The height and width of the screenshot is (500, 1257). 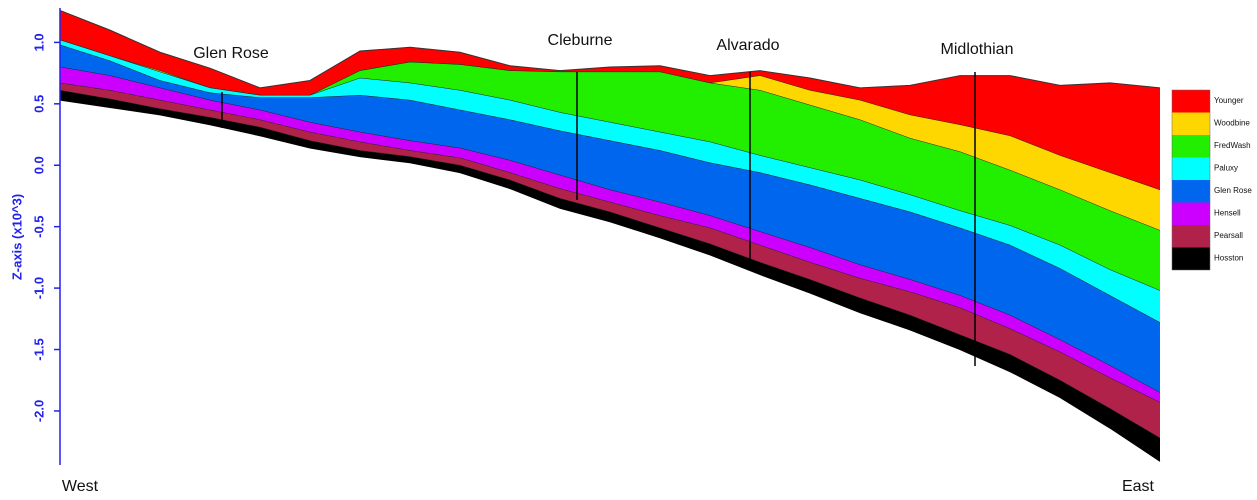 What do you see at coordinates (38, 226) in the screenshot?
I see `y-tick-label: -0.5` at bounding box center [38, 226].